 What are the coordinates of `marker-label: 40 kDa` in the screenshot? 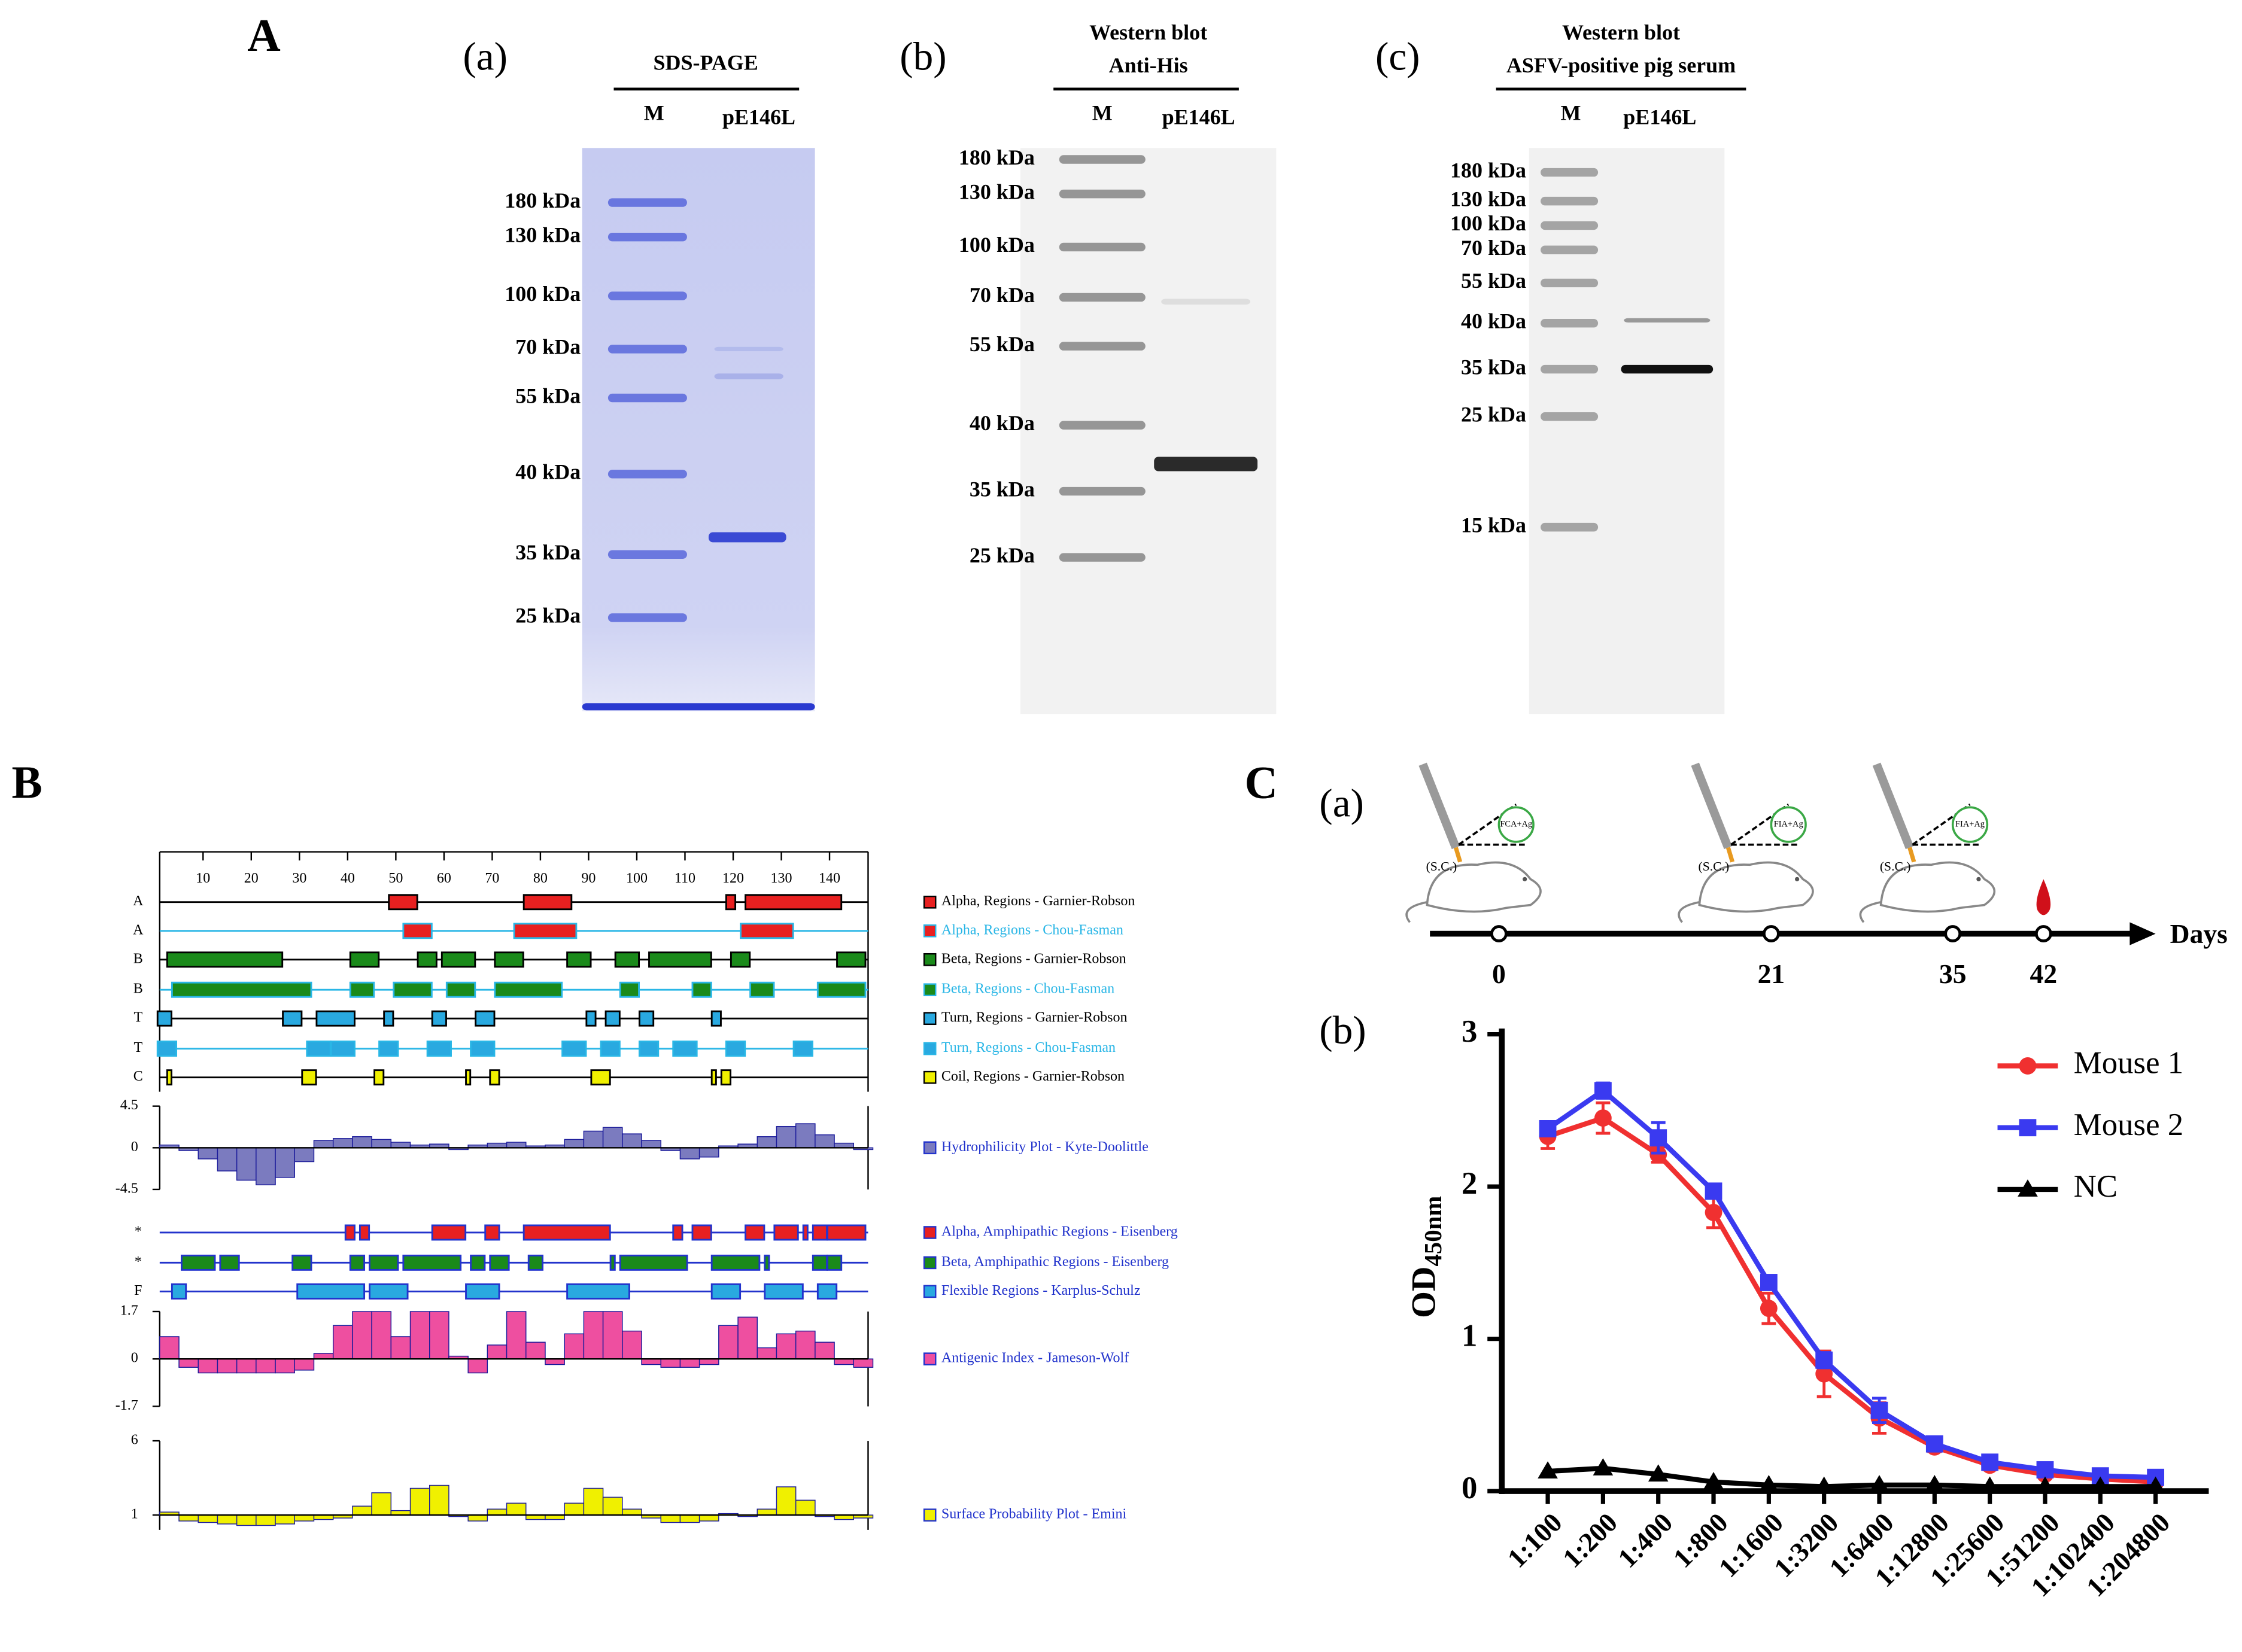 It's located at (548, 472).